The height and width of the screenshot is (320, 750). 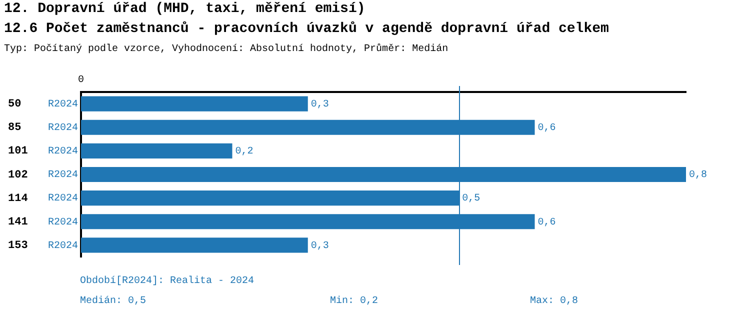 I want to click on y-tick-label: 50, so click(x=15, y=104).